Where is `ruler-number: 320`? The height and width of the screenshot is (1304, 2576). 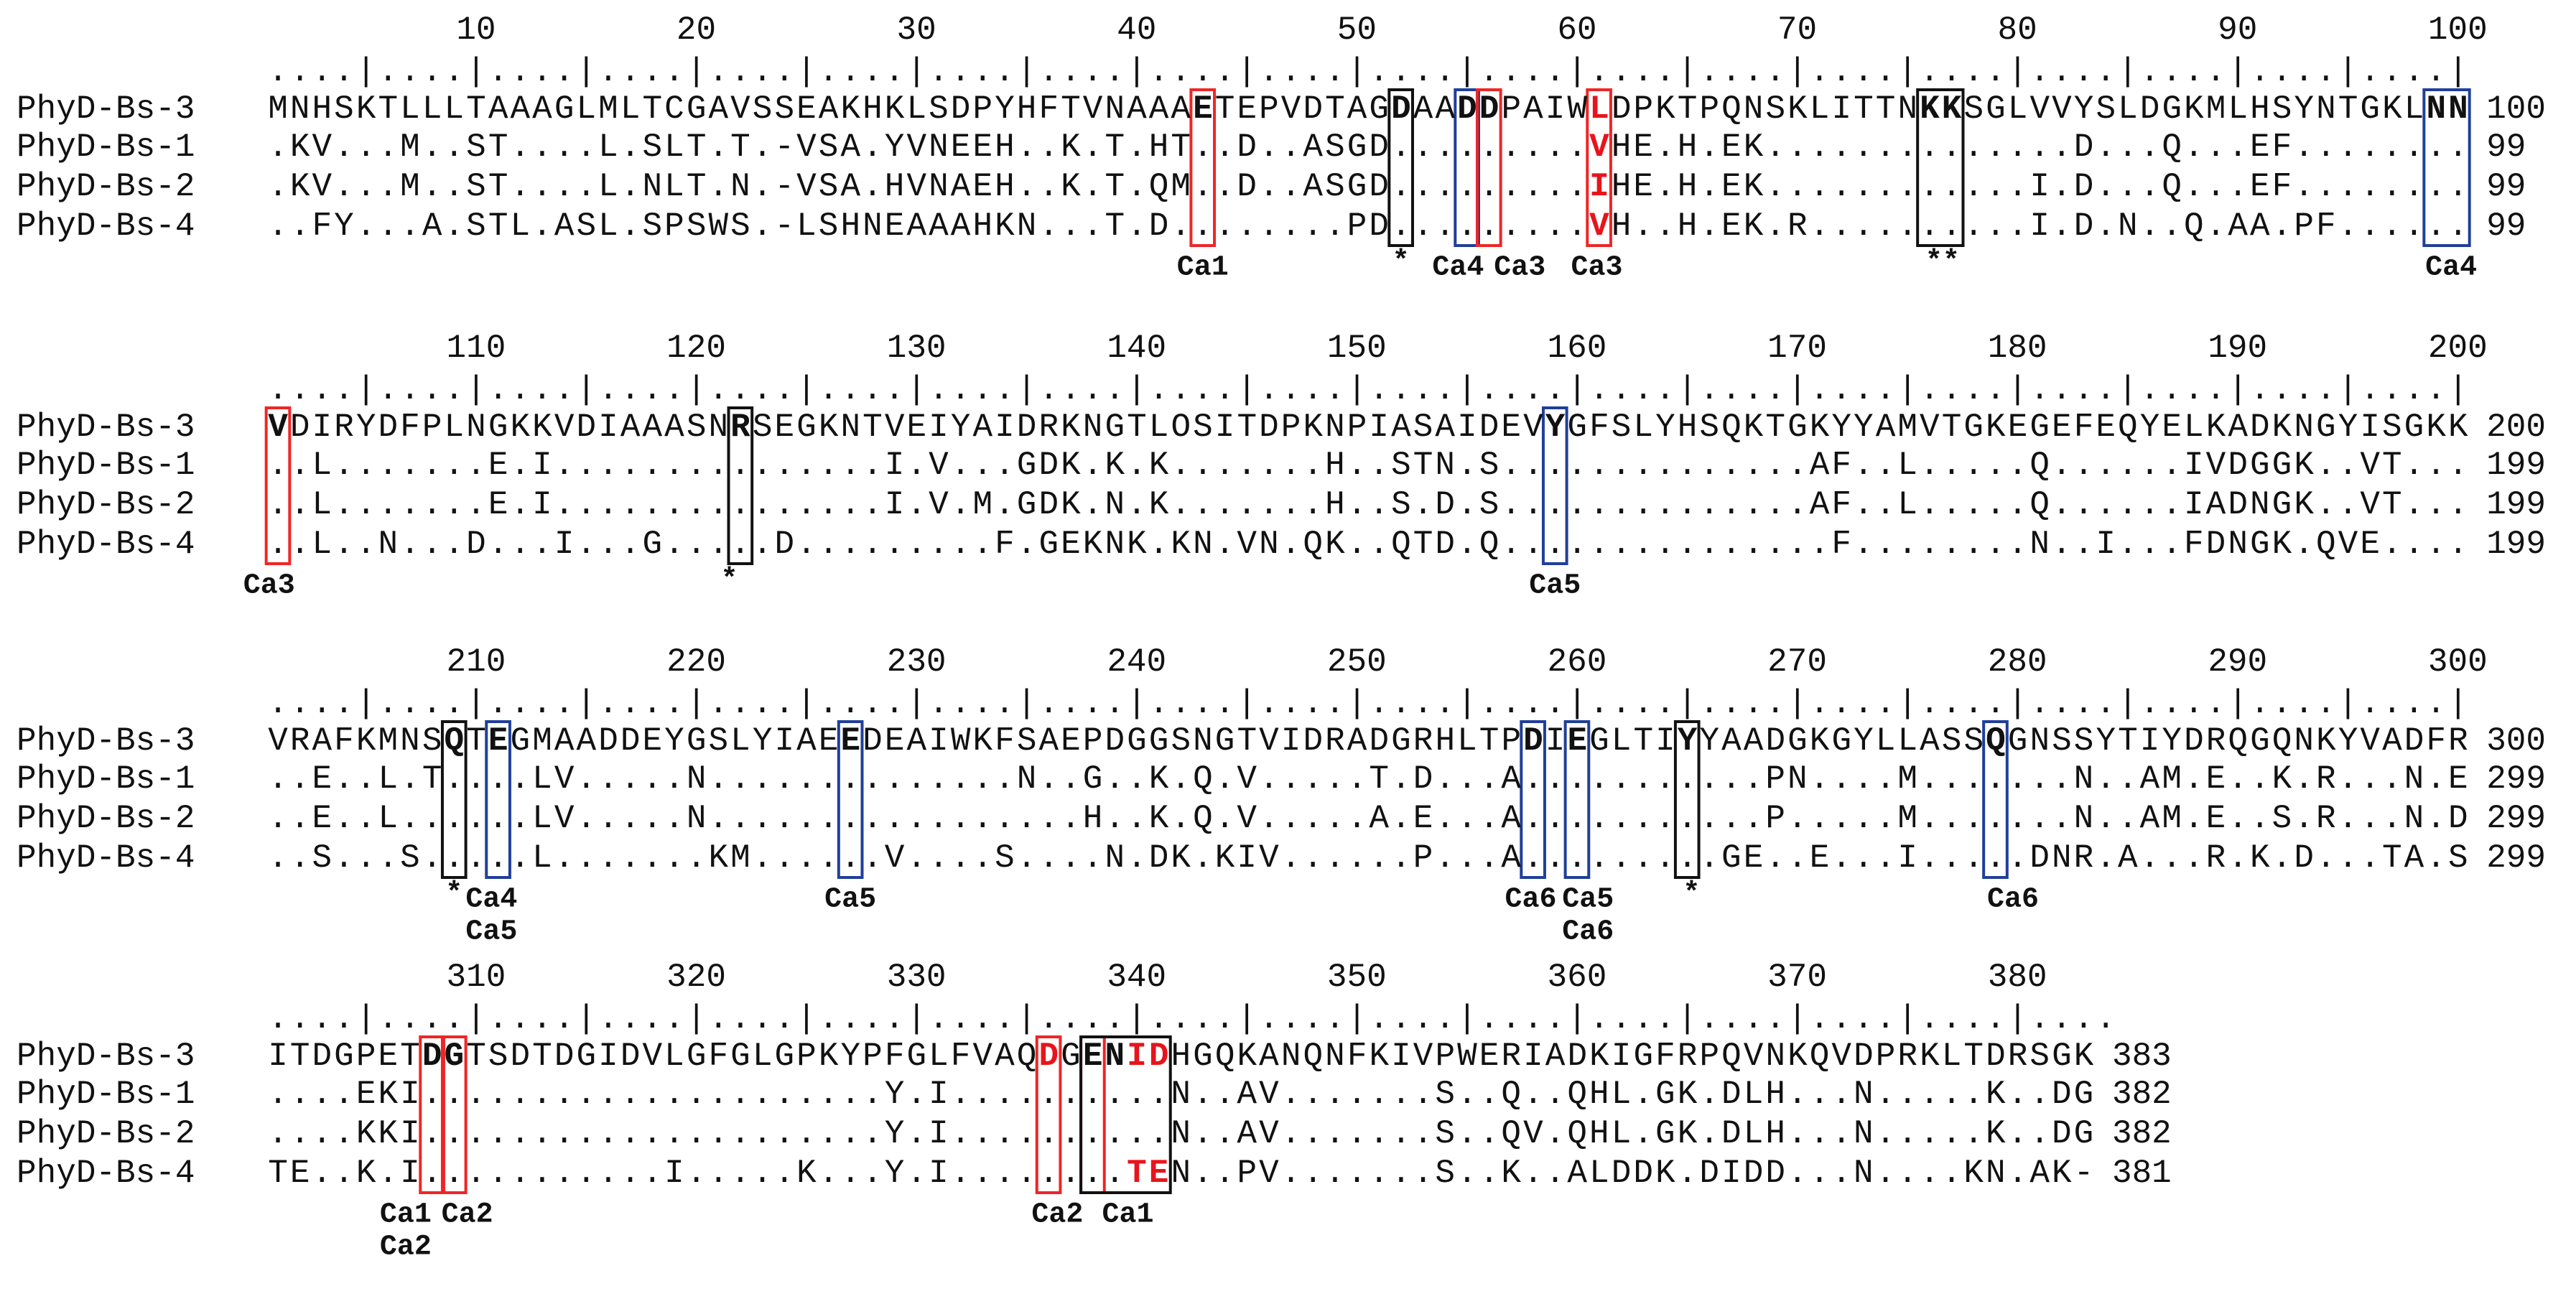 ruler-number: 320 is located at coordinates (696, 977).